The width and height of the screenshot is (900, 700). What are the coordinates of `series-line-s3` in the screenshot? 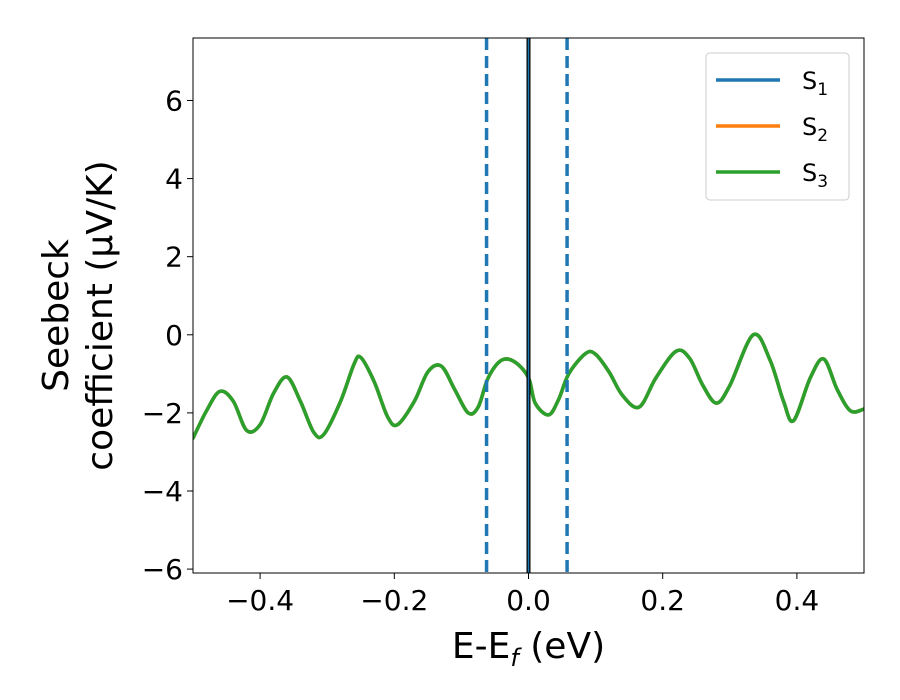 It's located at (528, 386).